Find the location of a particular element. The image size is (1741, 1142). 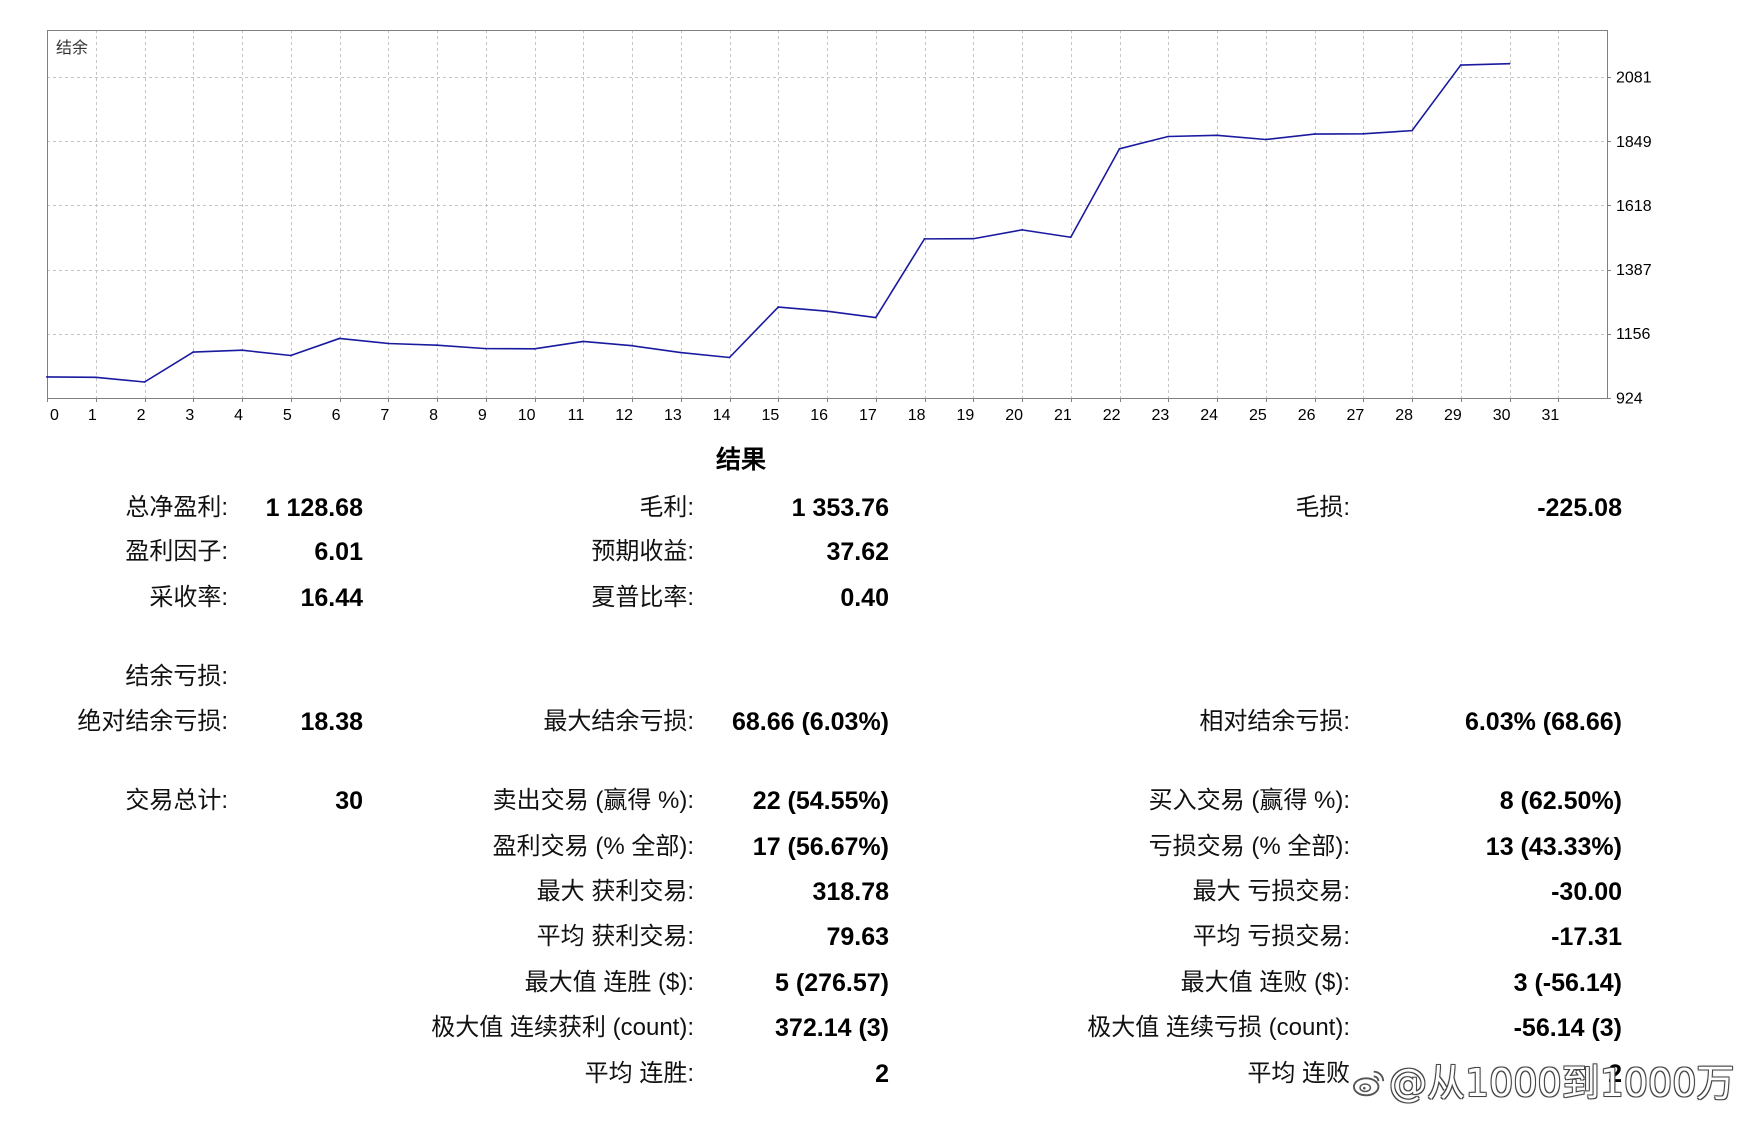

x-tick-label: 4 is located at coordinates (238, 415).